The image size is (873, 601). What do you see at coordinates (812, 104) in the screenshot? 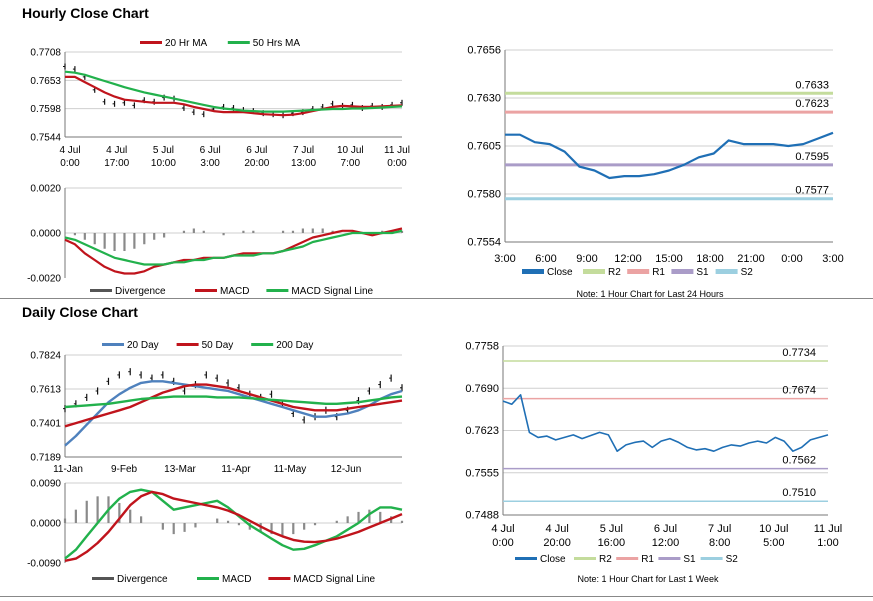
I see `hourly-pivot-level-label: 0.7623` at bounding box center [812, 104].